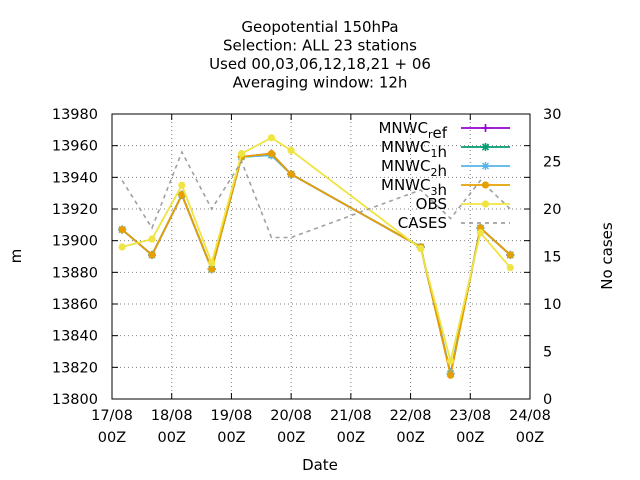 The height and width of the screenshot is (480, 640). What do you see at coordinates (16, 256) in the screenshot?
I see `y-axis-label: m` at bounding box center [16, 256].